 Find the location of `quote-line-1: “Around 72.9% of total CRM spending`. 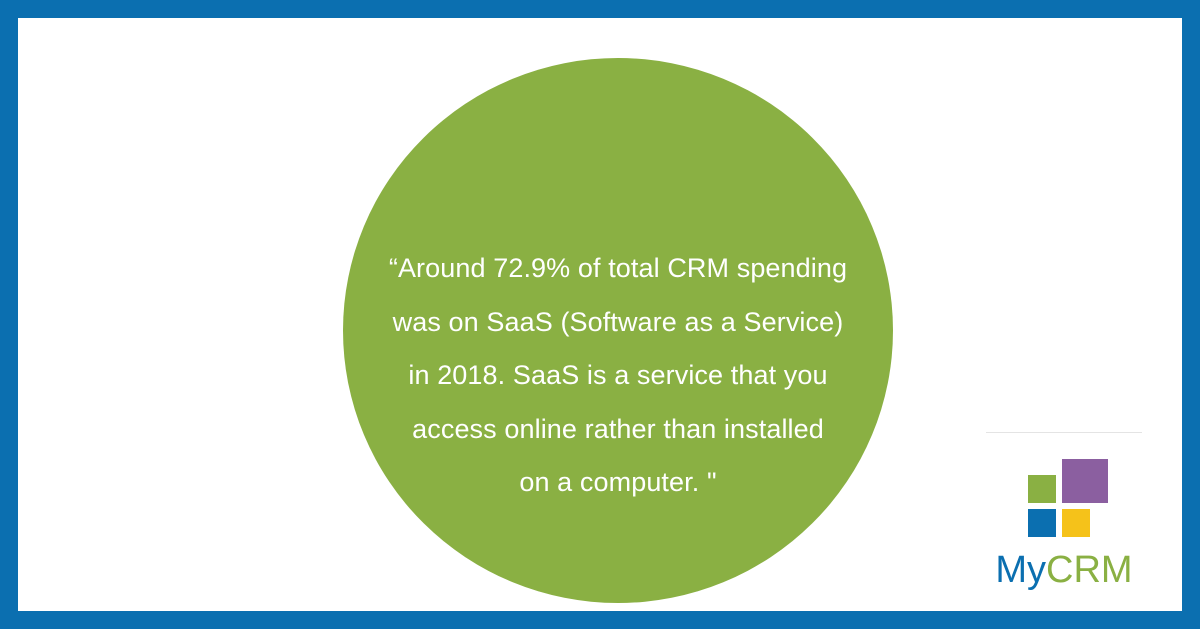

quote-line-1: “Around 72.9% of total CRM spending is located at coordinates (618, 268).